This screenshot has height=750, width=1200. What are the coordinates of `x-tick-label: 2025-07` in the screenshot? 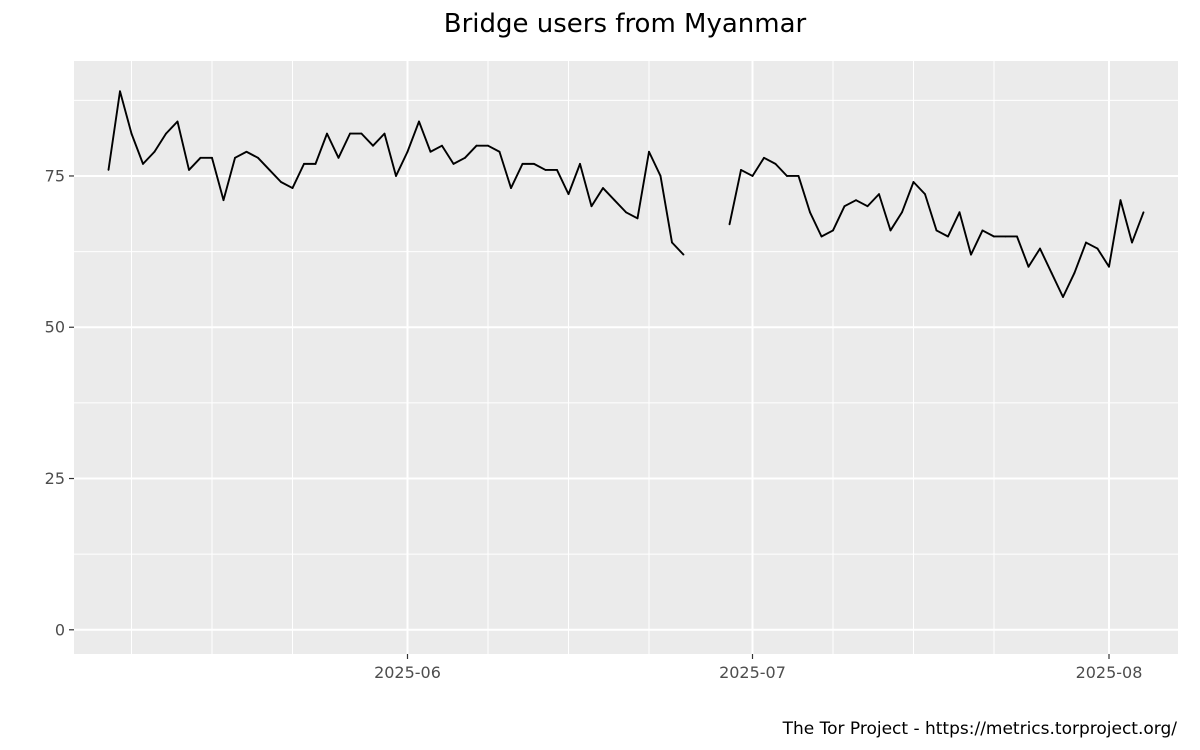 It's located at (752, 672).